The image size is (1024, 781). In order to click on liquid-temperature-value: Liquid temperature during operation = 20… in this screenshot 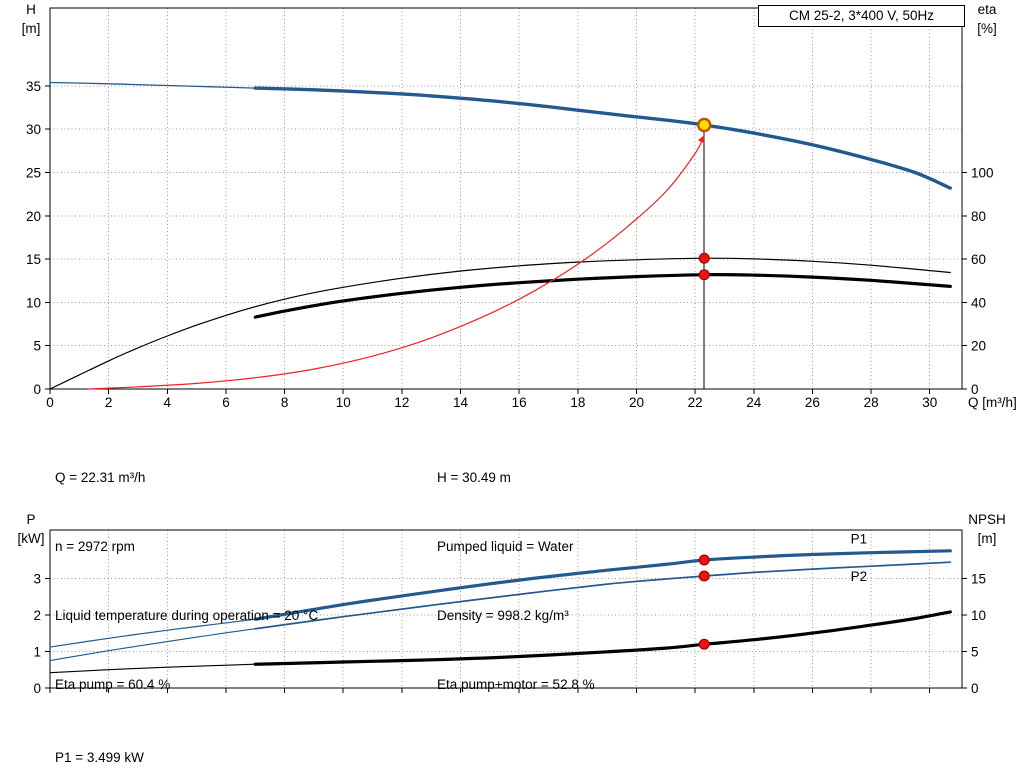, I will do `click(187, 615)`.